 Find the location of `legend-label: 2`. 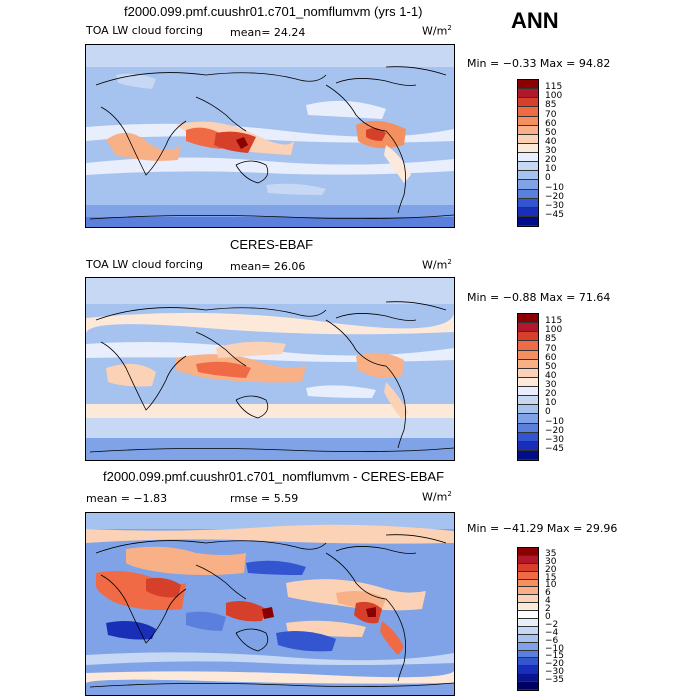

legend-label: 2 is located at coordinates (548, 609).